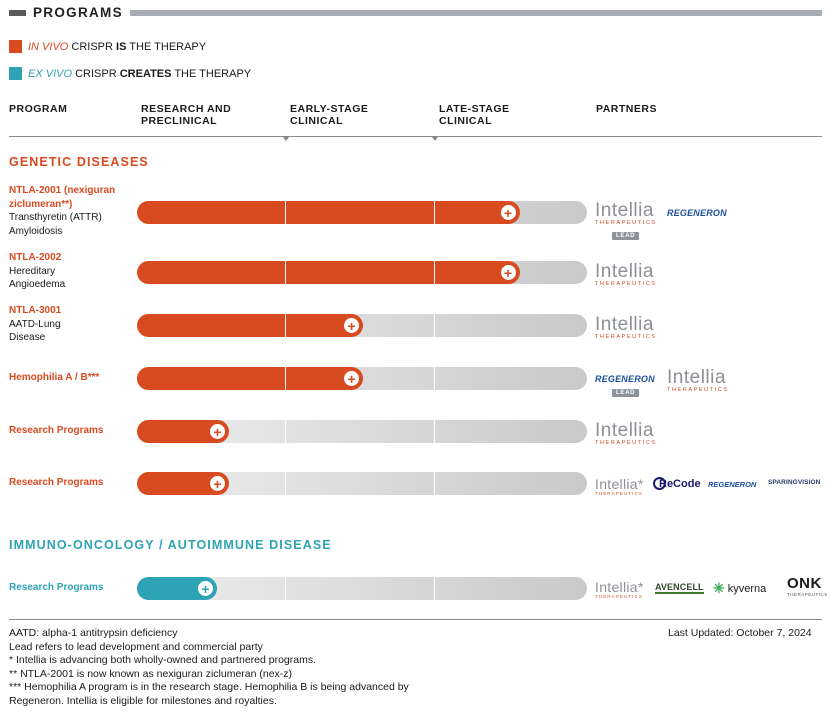  I want to click on column-late-line1: LATE-STAGE, so click(474, 109).